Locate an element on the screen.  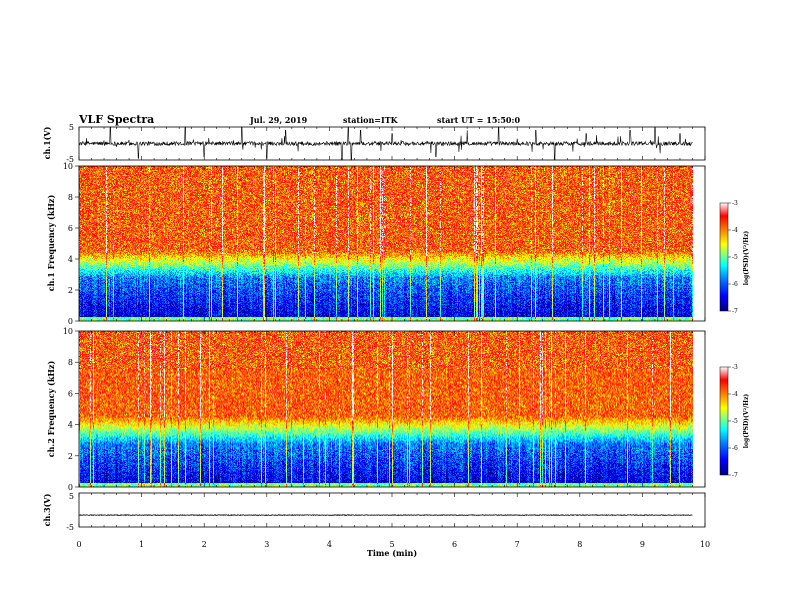
date-label: Jul. 29, 2019 is located at coordinates (278, 120).